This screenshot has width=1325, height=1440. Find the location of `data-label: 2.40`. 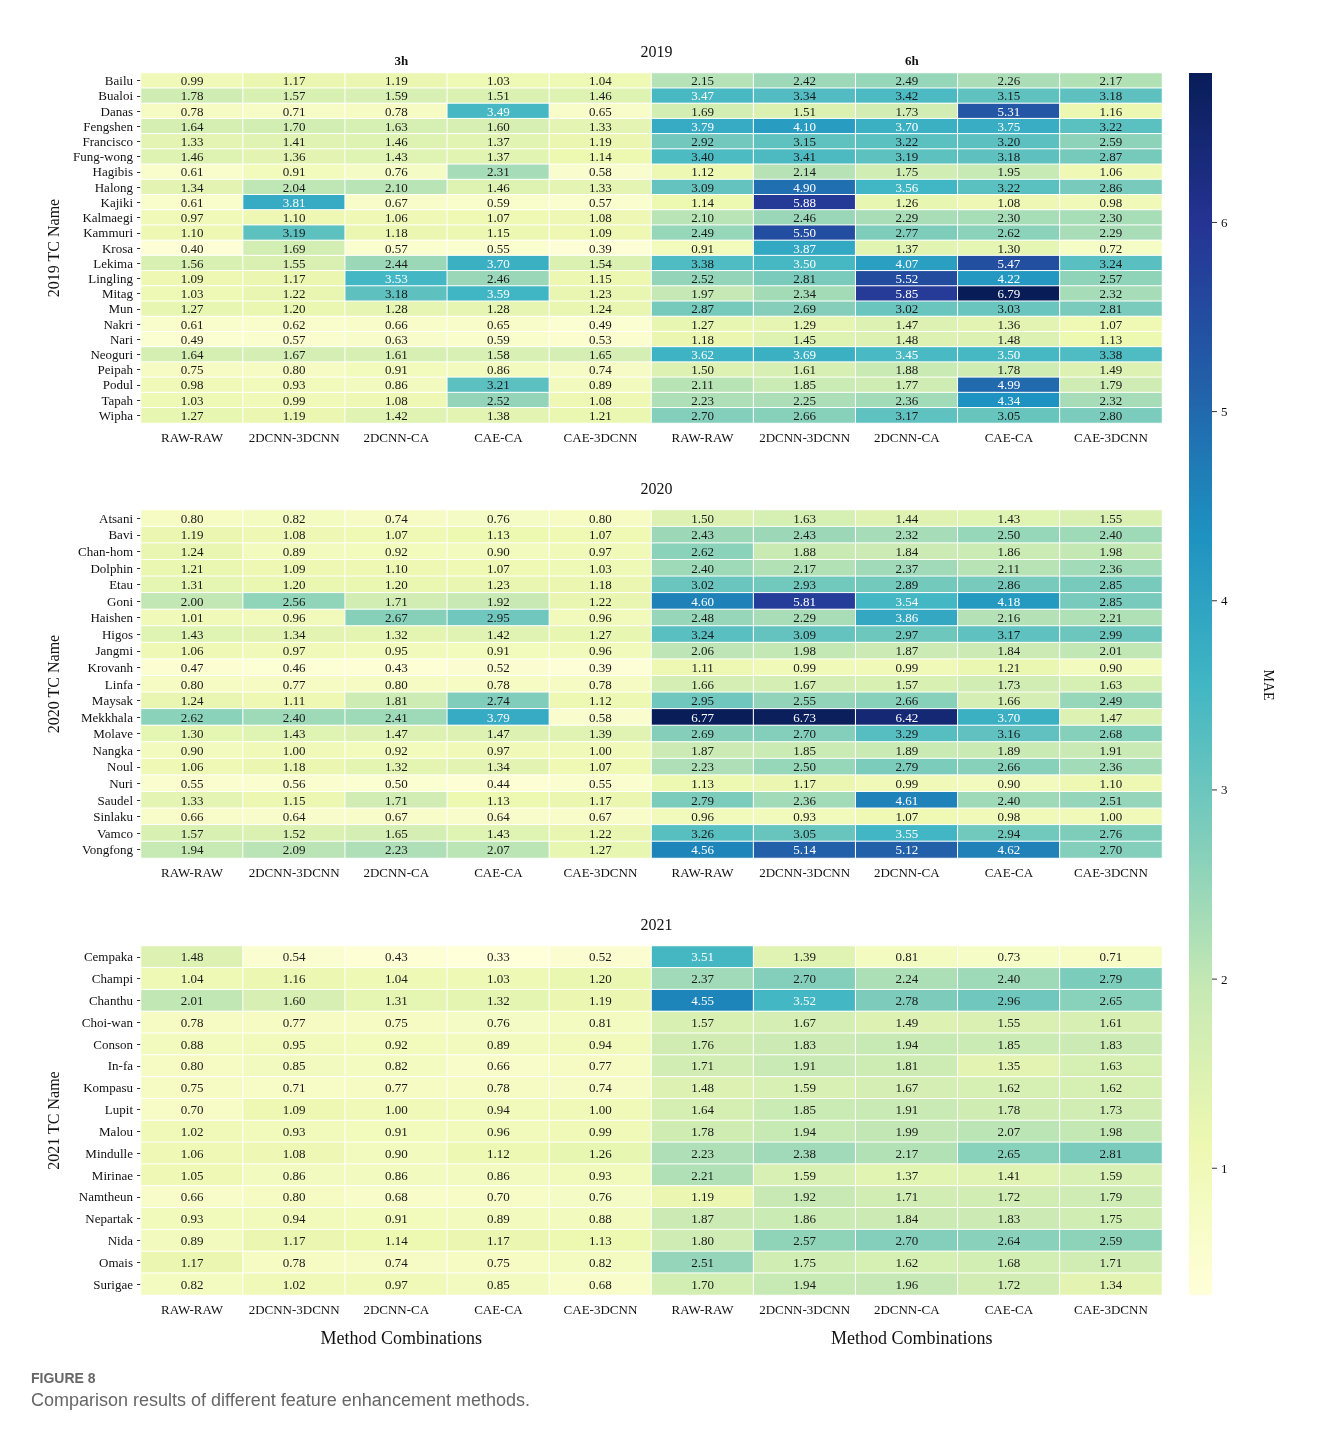

data-label: 2.40 is located at coordinates (1111, 535).